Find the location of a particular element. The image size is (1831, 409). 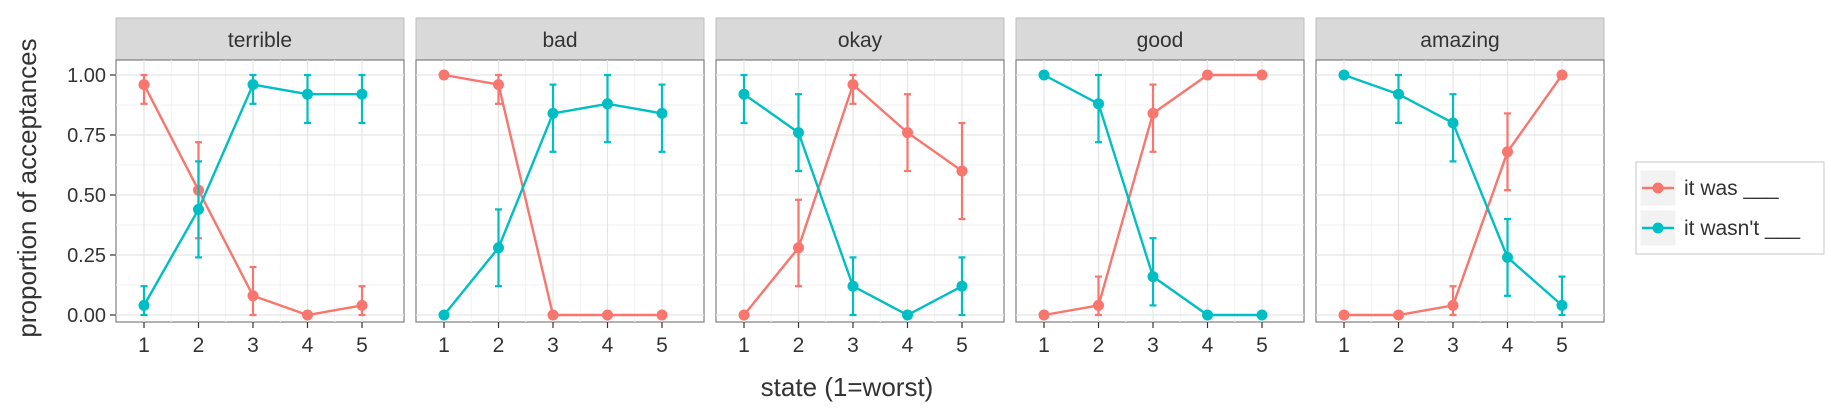

y-tick-label: 0.75 is located at coordinates (86, 136).